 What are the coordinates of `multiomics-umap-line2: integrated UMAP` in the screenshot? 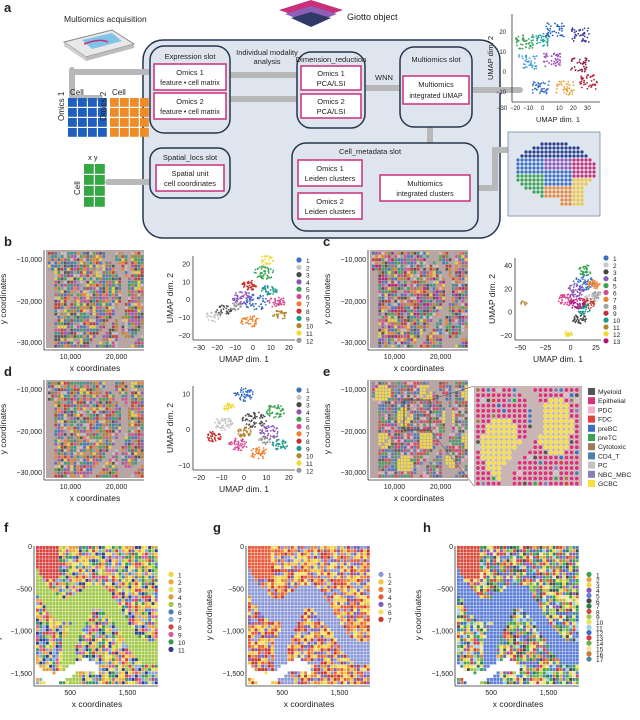 It's located at (436, 96).